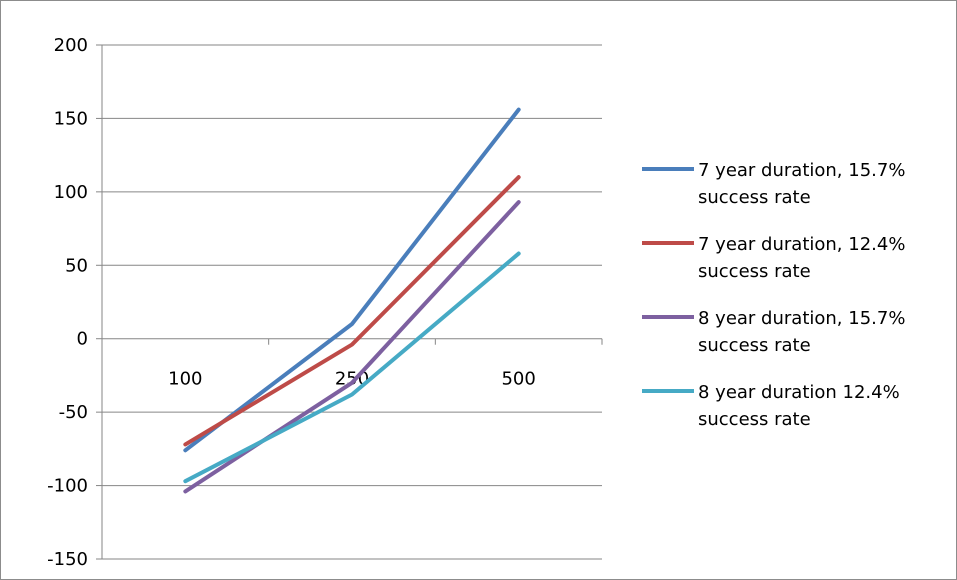  I want to click on y-axis: 200 150 100 50 0 -50 -100 -150, so click(75, 302).